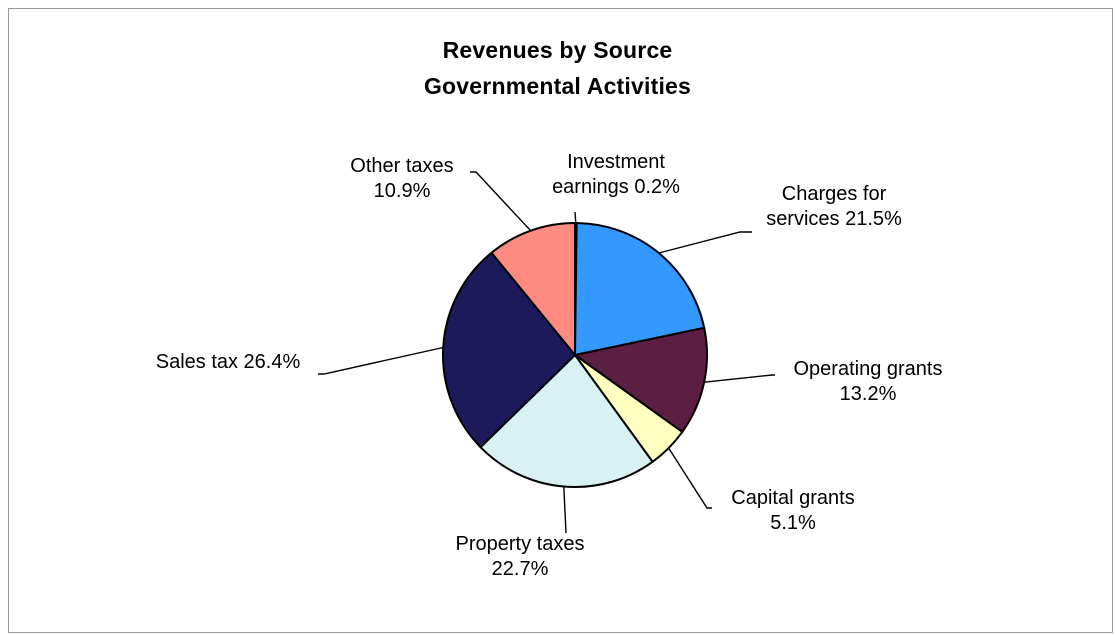 The height and width of the screenshot is (635, 1115). Describe the element at coordinates (509, 350) in the screenshot. I see `slice-sales-tax` at that location.